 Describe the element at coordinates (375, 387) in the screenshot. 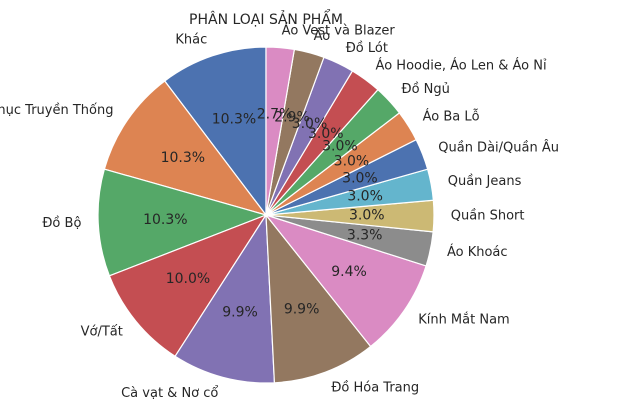

I see `slice-category-label: Đồ Hóa Trang` at that location.